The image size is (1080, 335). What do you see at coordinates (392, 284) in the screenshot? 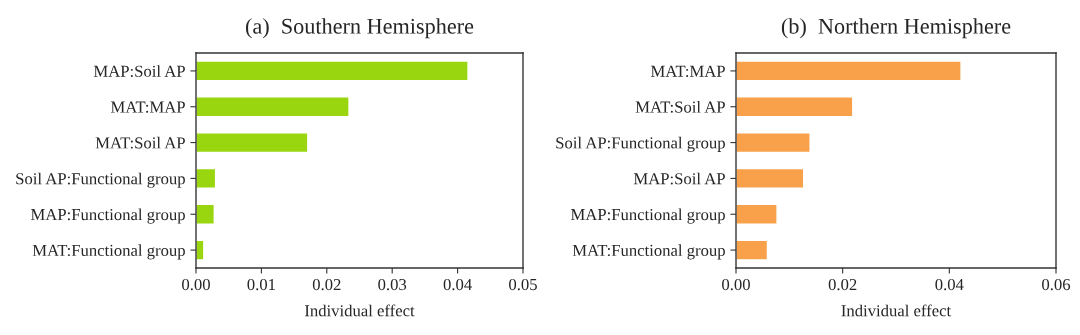
I see `x-tick-label: 0.03` at bounding box center [392, 284].